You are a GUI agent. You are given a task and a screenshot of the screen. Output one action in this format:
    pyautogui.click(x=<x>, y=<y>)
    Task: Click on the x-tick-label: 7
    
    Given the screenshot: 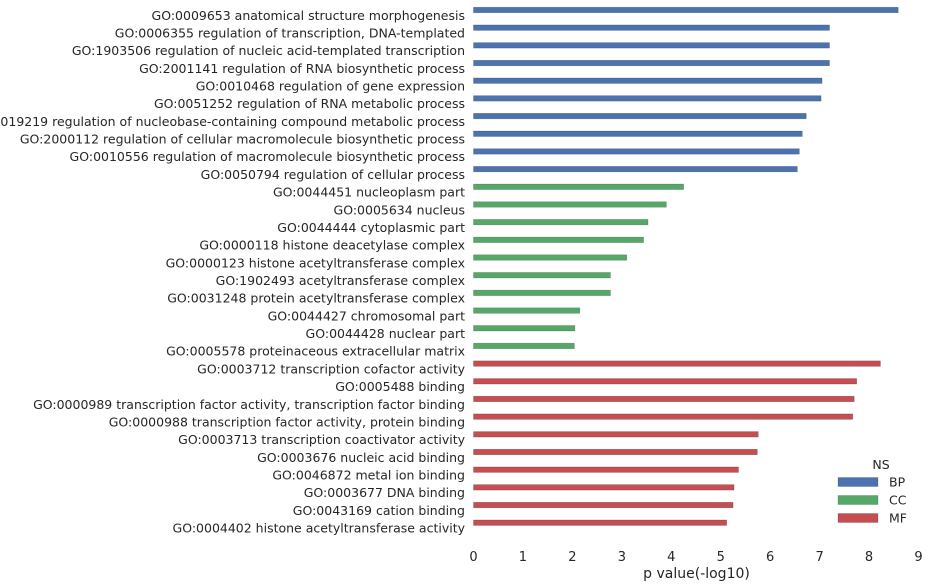 What is the action you would take?
    pyautogui.click(x=819, y=557)
    